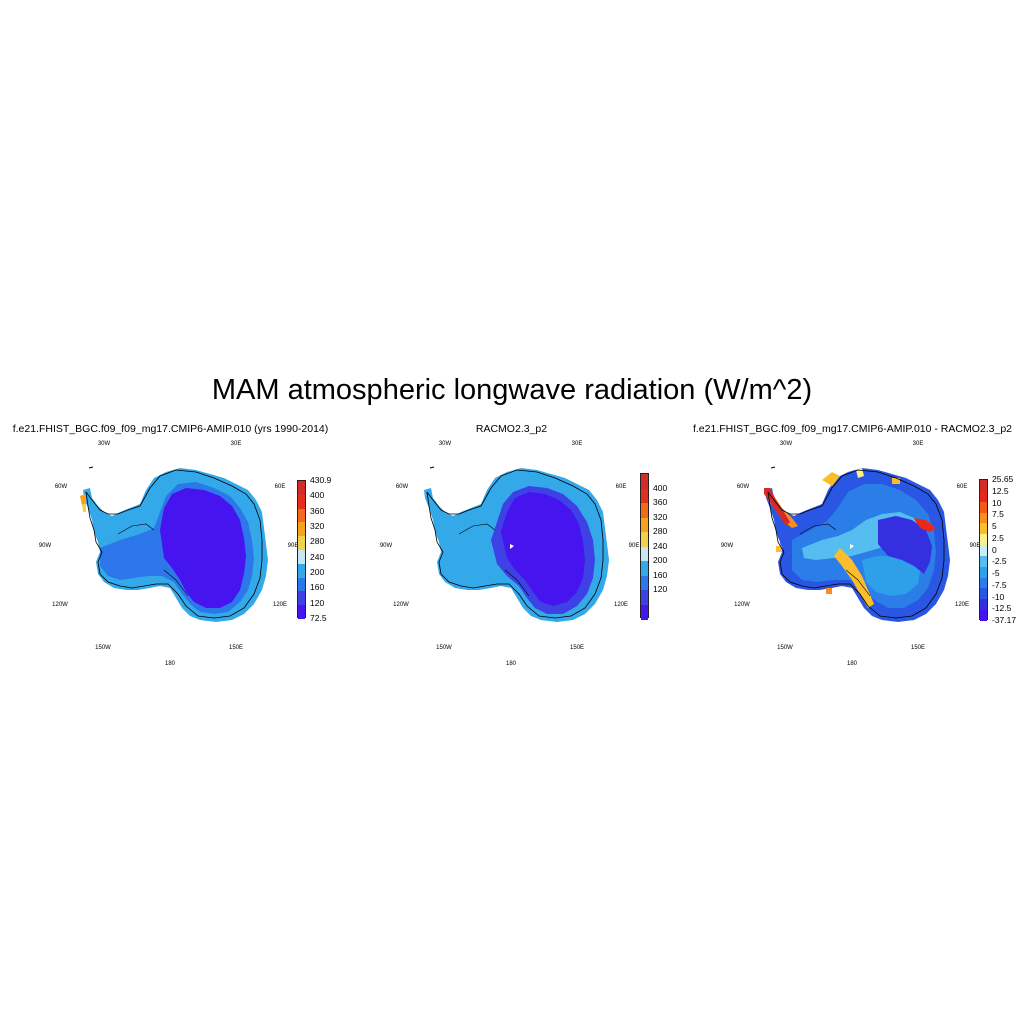 The width and height of the screenshot is (1024, 1024). I want to click on colorbar-label: 360, so click(660, 502).